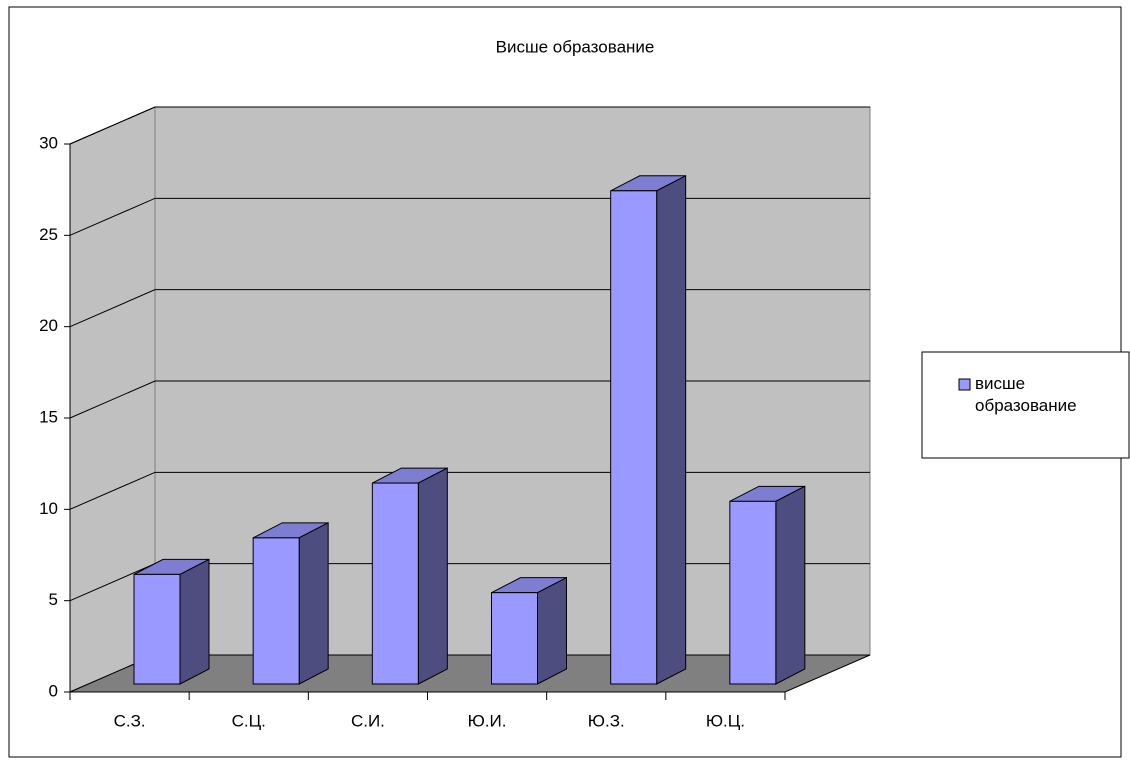  I want to click on x-tick-label: С.З., so click(130, 720).